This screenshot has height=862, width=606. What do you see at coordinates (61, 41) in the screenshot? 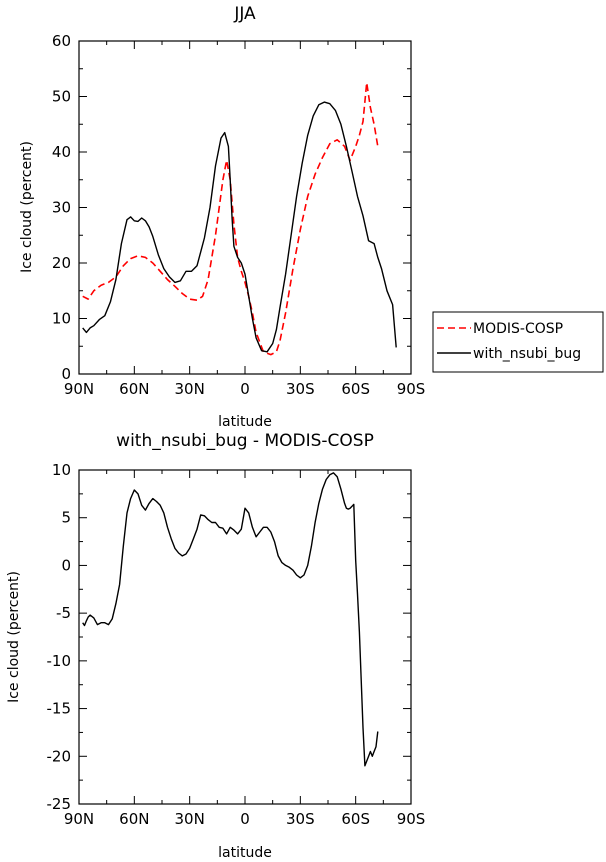
I see `y-tick-label: 60` at bounding box center [61, 41].